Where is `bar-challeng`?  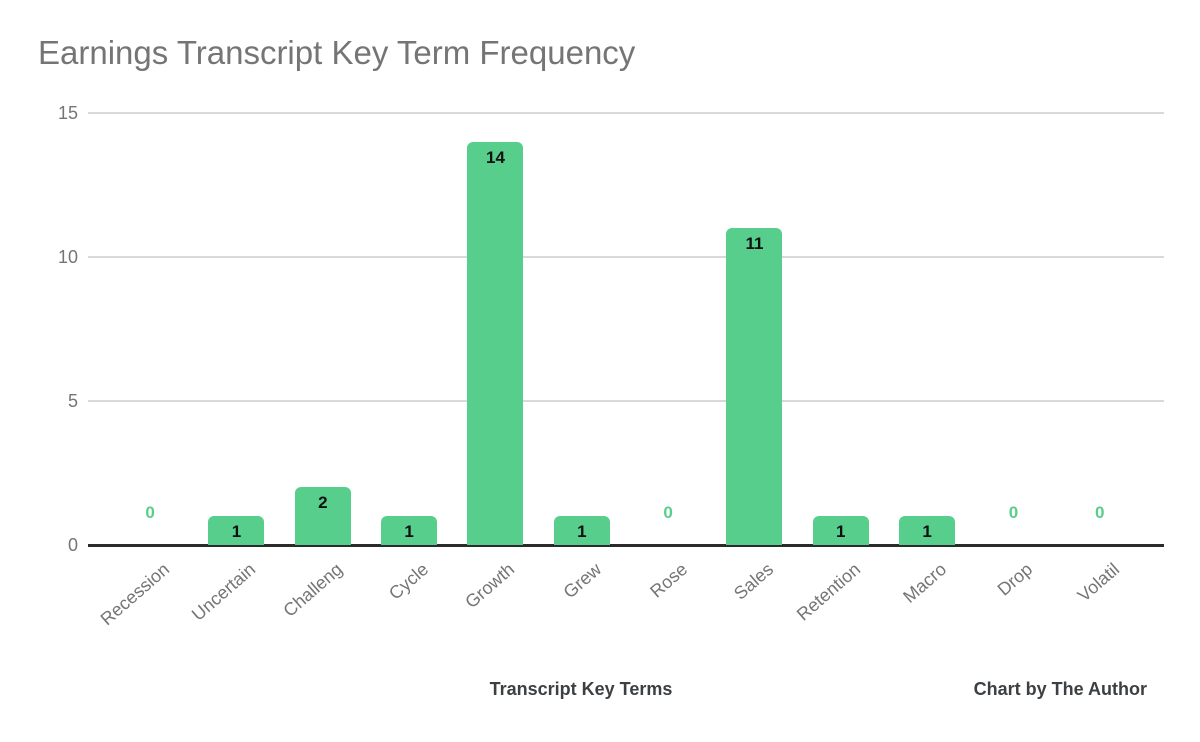 bar-challeng is located at coordinates (322, 516).